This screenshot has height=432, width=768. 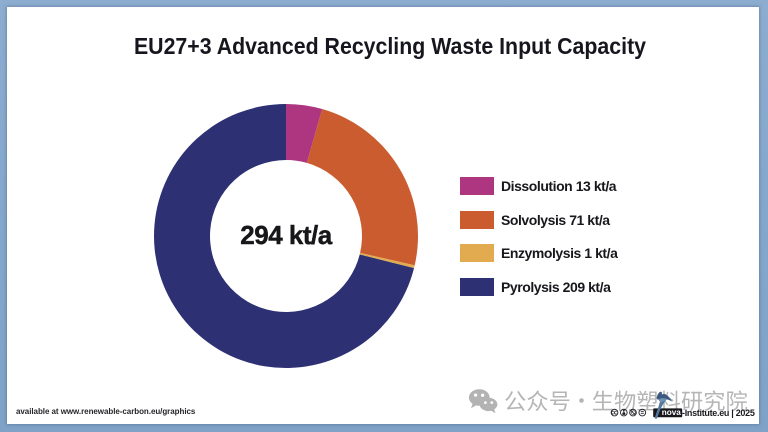 I want to click on svg-text: nova, so click(x=672, y=412).